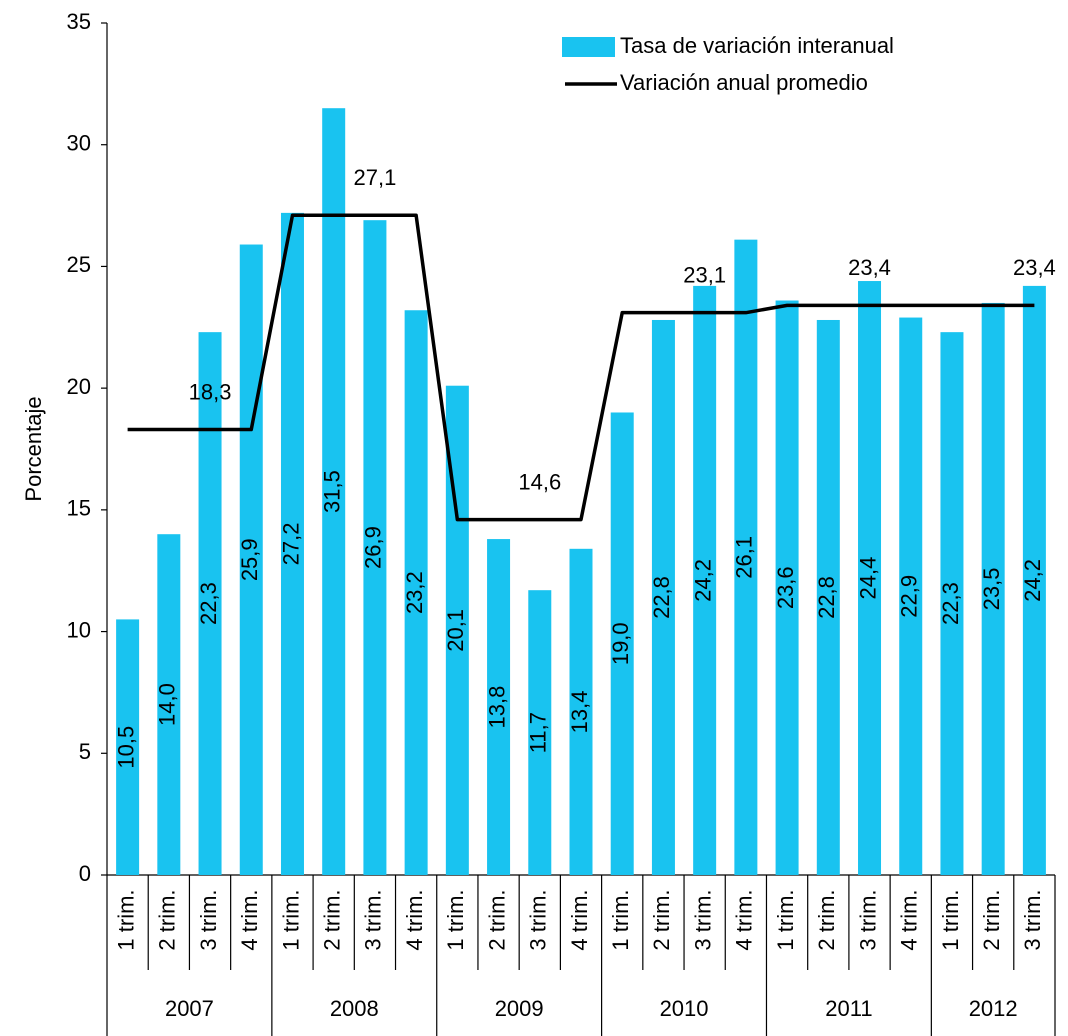  I want to click on group-label: 2011, so click(848, 1008).